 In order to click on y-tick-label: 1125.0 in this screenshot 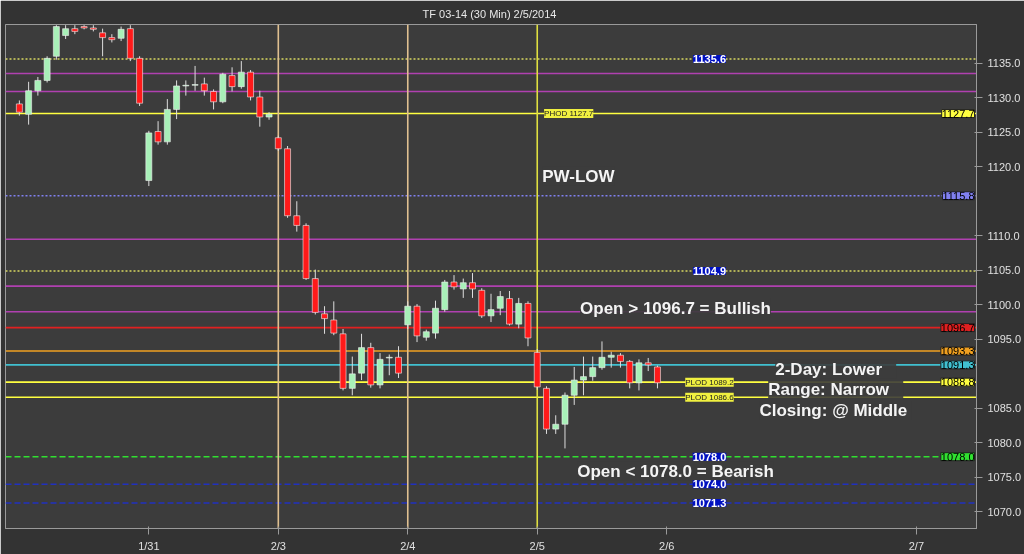, I will do `click(1004, 132)`.